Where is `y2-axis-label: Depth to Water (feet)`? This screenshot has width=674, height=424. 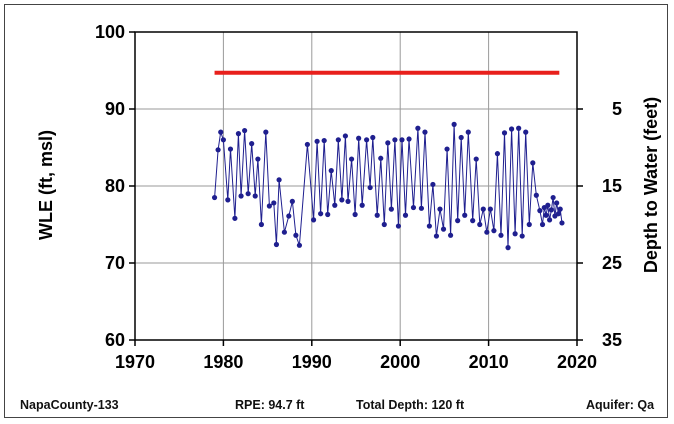 y2-axis-label: Depth to Water (feet) is located at coordinates (651, 185).